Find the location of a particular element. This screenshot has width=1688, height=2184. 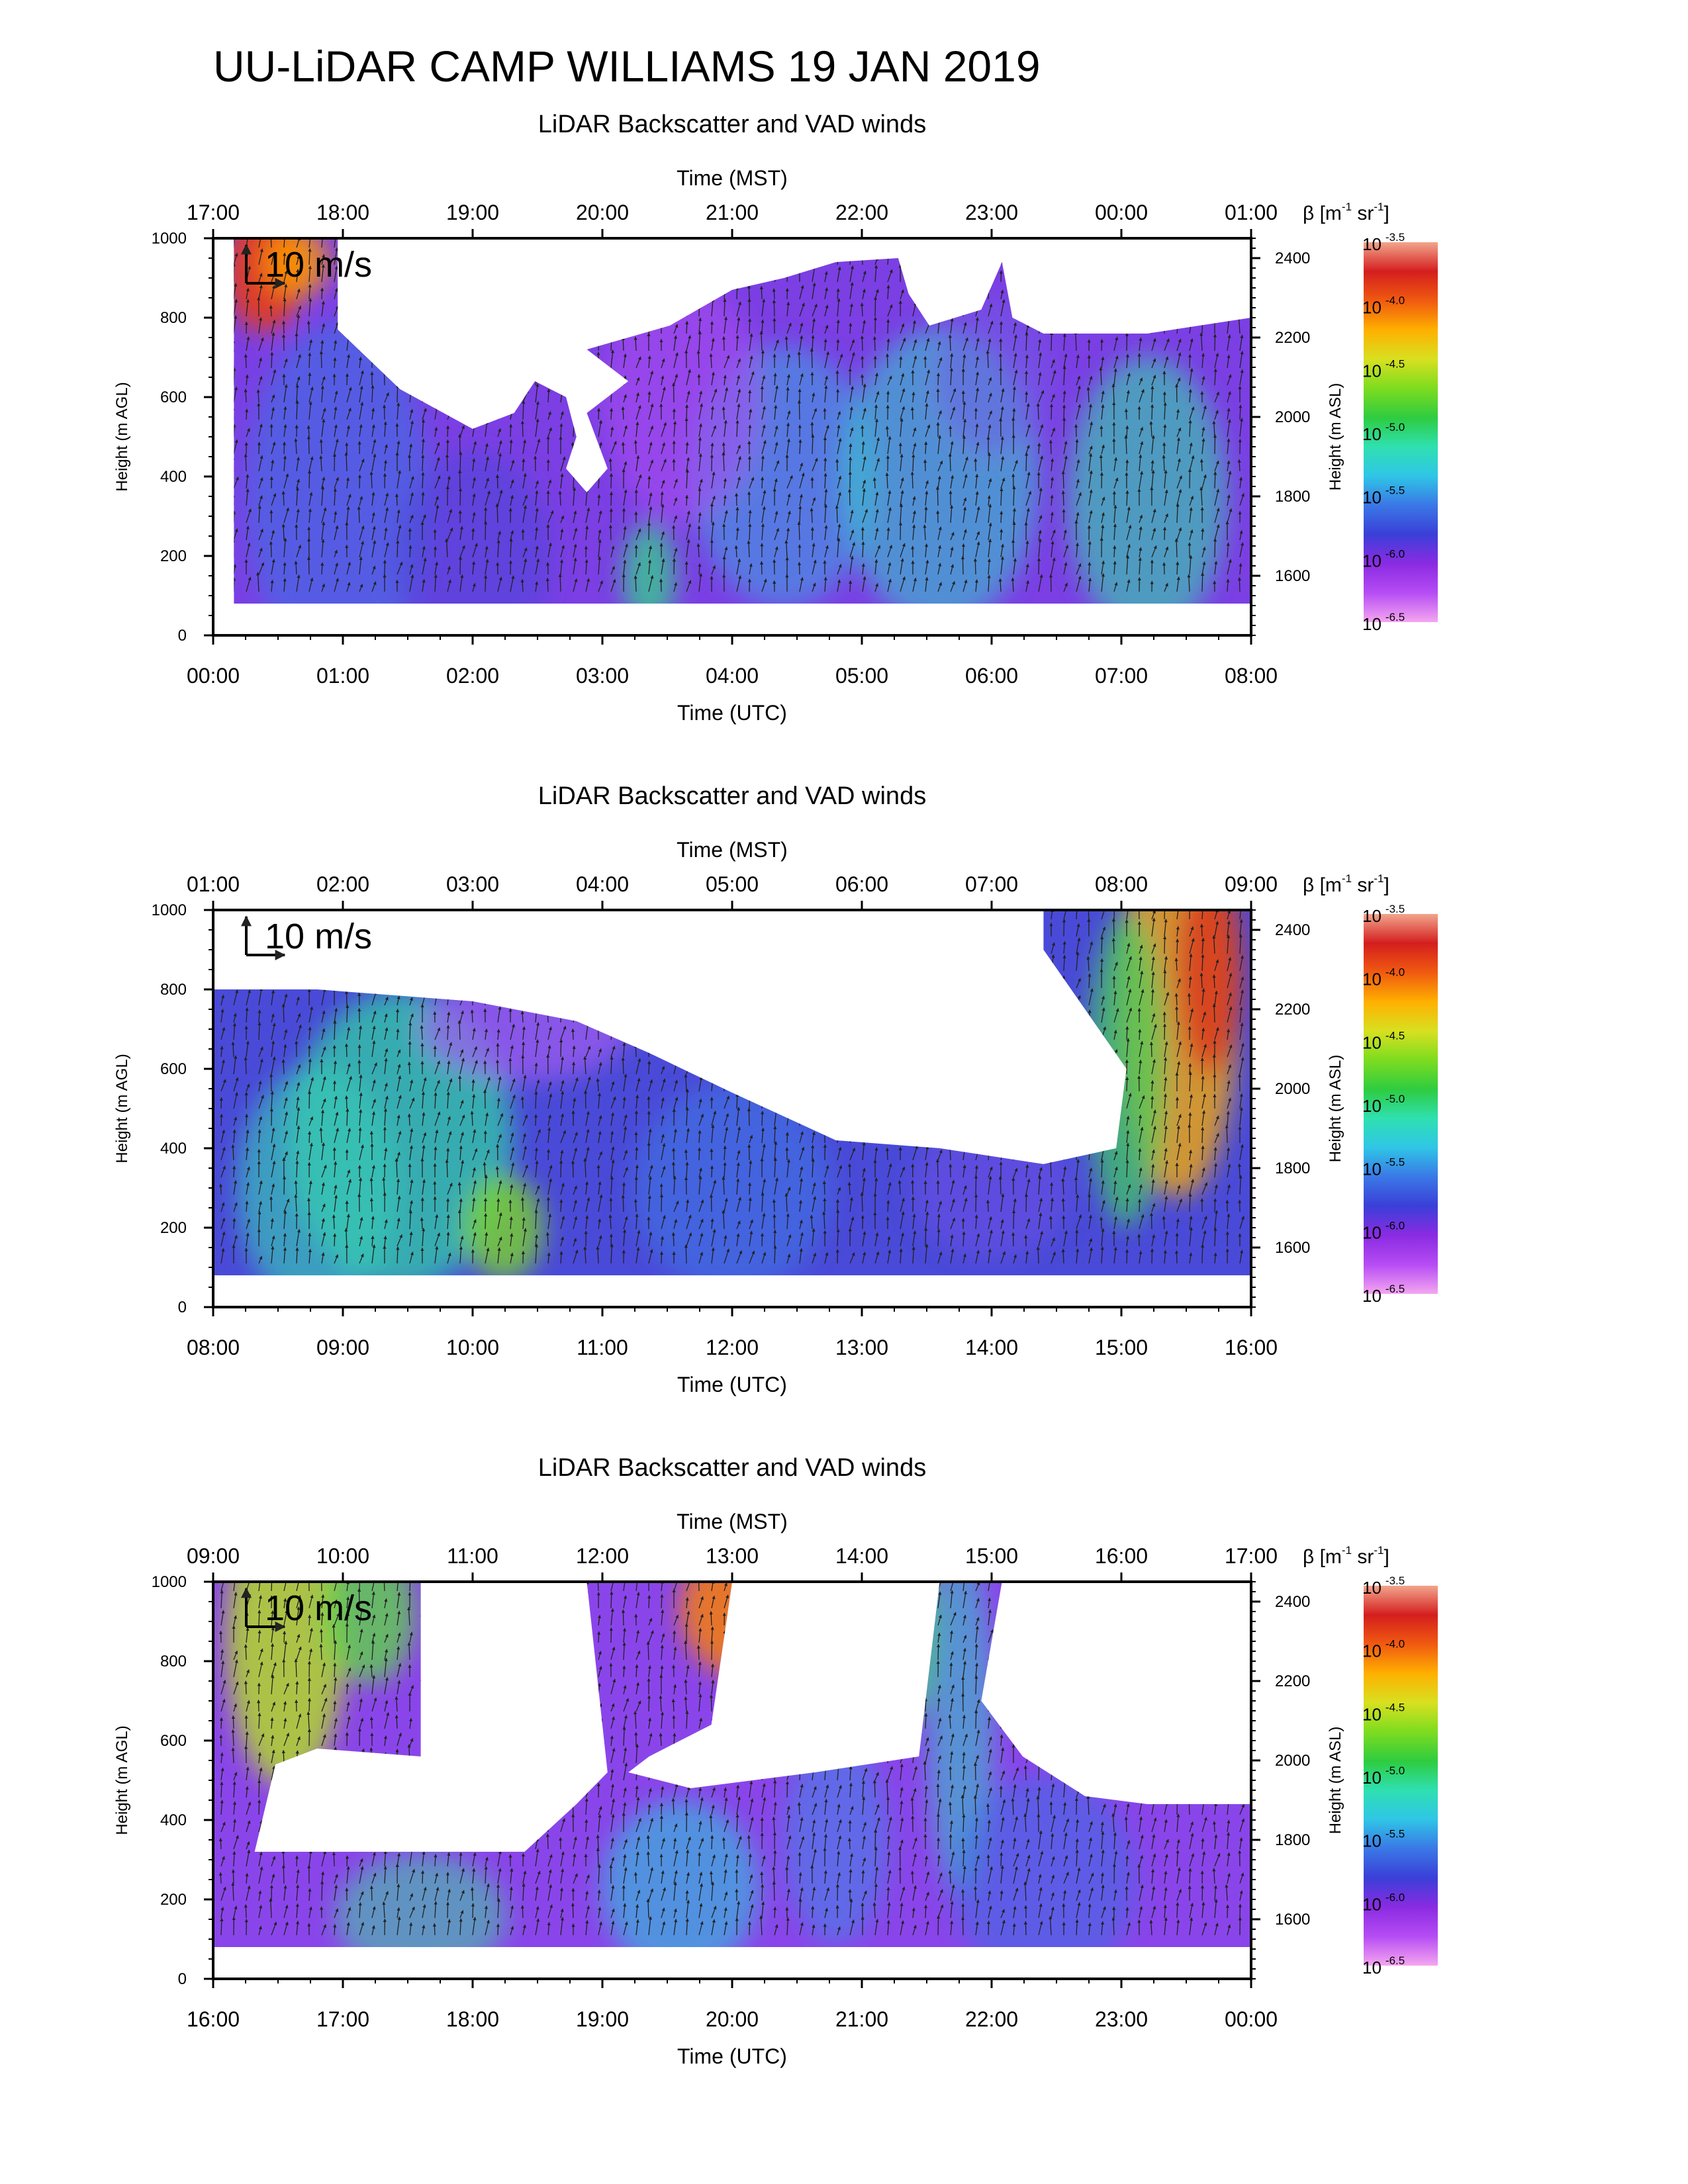

x-tick-label: 15:00 is located at coordinates (1121, 1347).